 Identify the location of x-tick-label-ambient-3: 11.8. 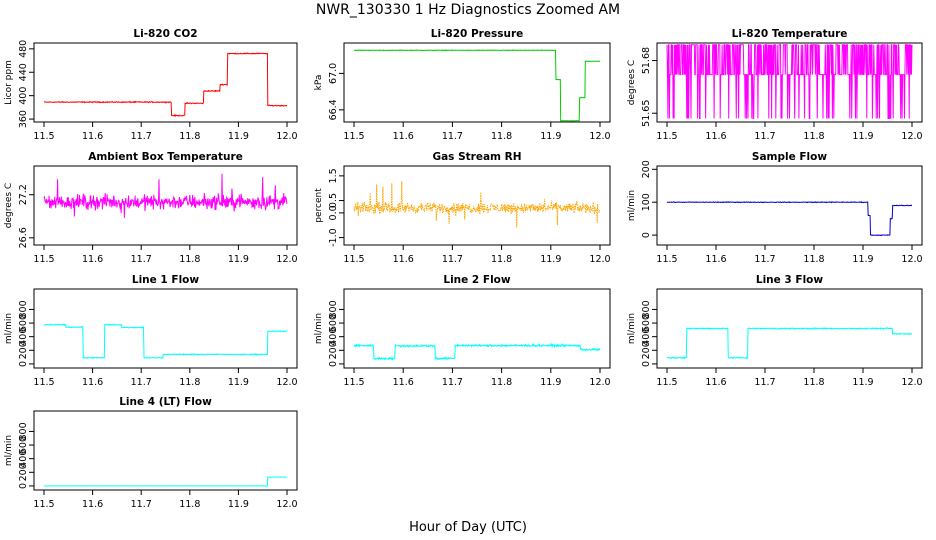
(189, 259).